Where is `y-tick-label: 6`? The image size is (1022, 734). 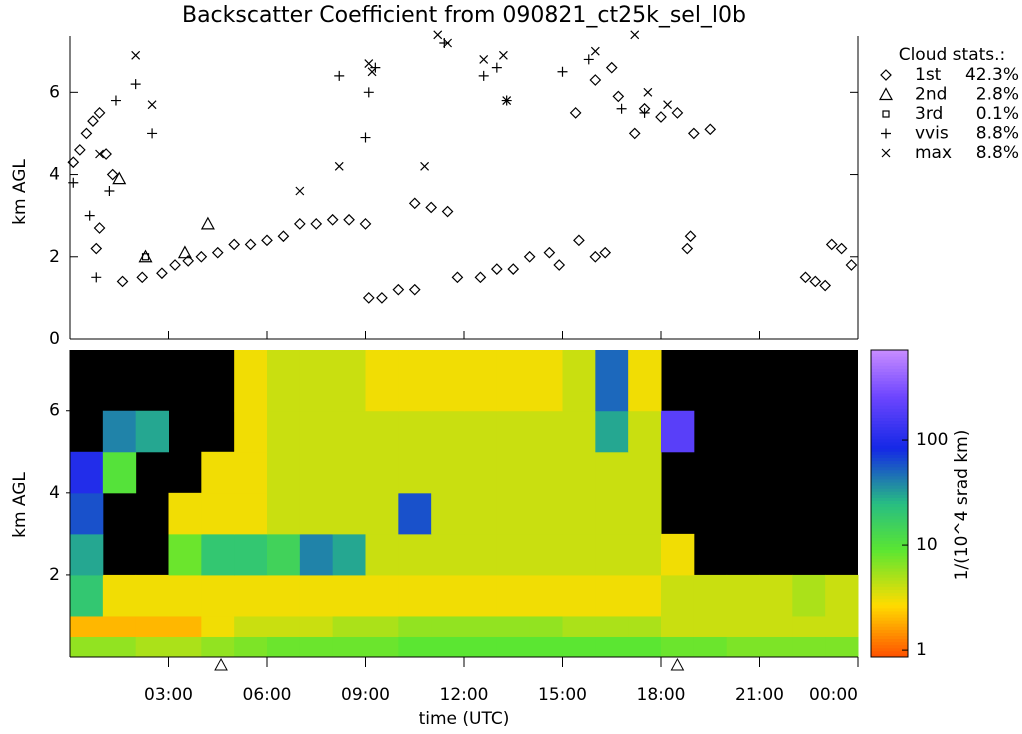
y-tick-label: 6 is located at coordinates (54, 411).